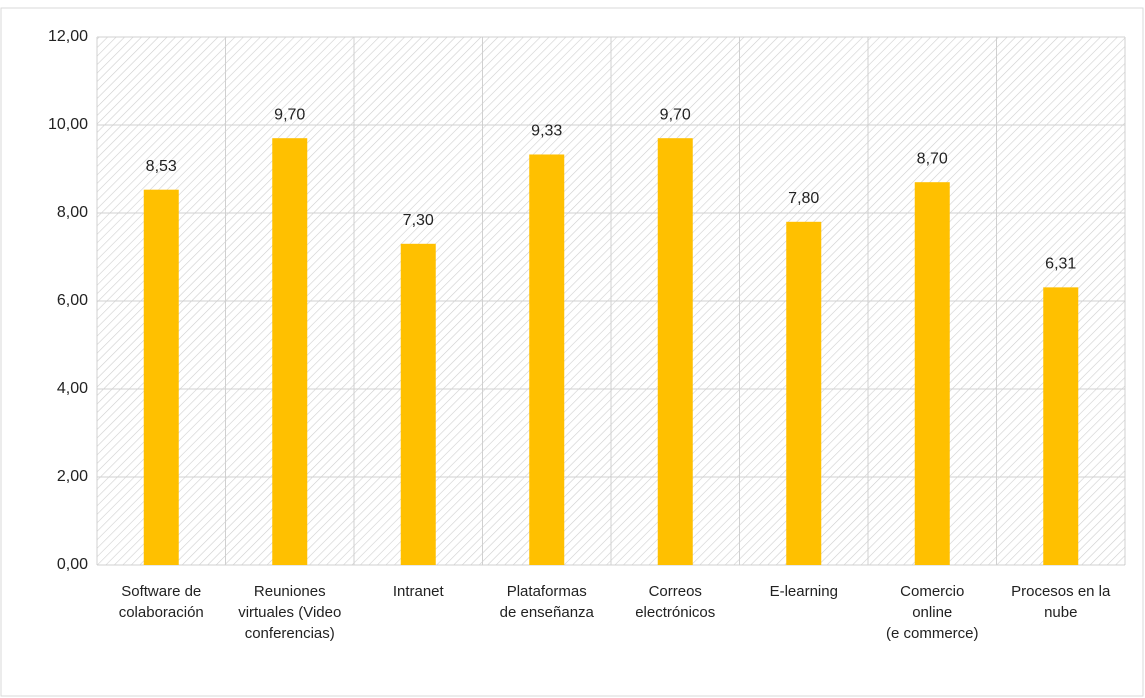 This screenshot has height=698, width=1145. What do you see at coordinates (803, 198) in the screenshot?
I see `value-label: 7,80` at bounding box center [803, 198].